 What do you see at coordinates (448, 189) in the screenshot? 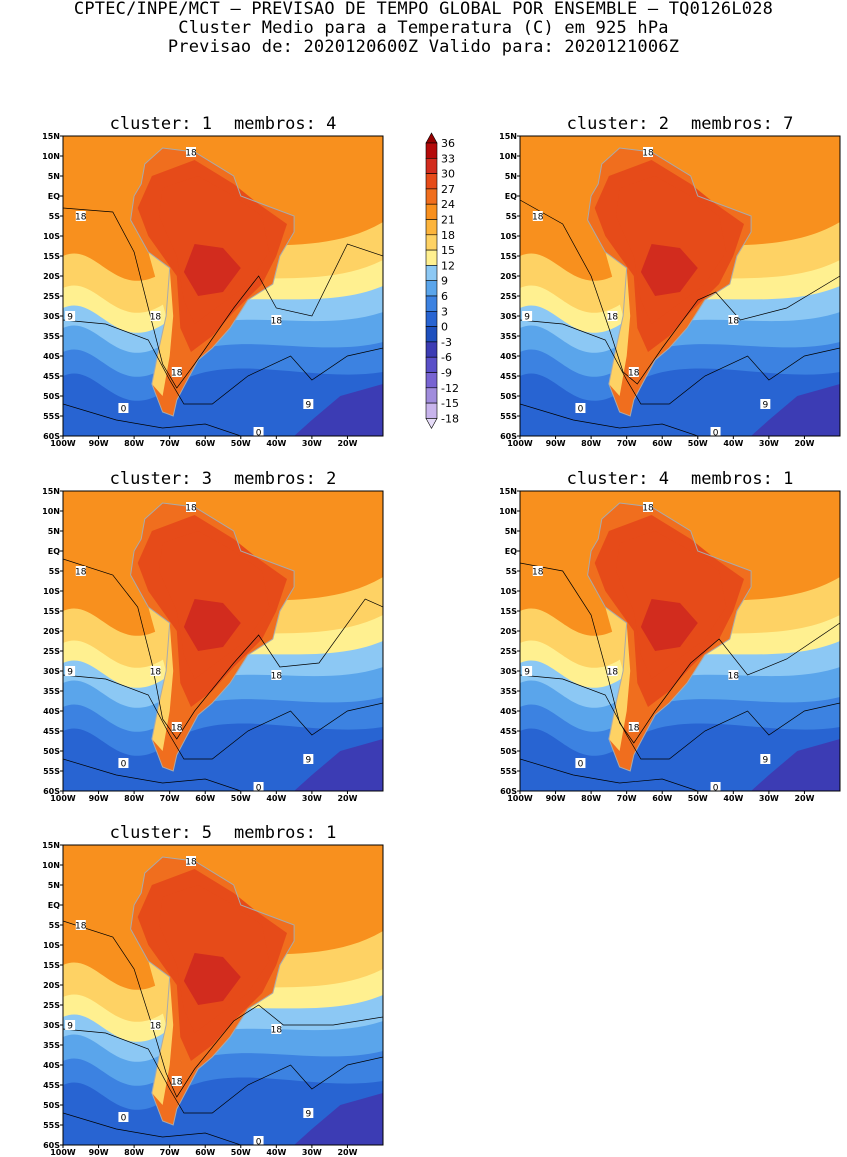
I see `colorbar-label: 27` at bounding box center [448, 189].